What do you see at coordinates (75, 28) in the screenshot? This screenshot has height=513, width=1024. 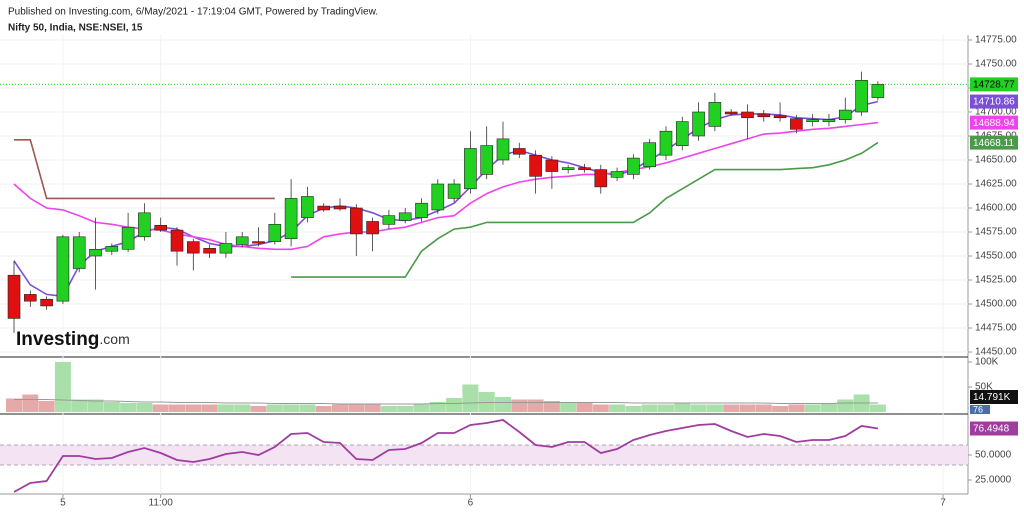 I see `symbol-label: Nifty 50, India, NSE:NSEI, 15` at bounding box center [75, 28].